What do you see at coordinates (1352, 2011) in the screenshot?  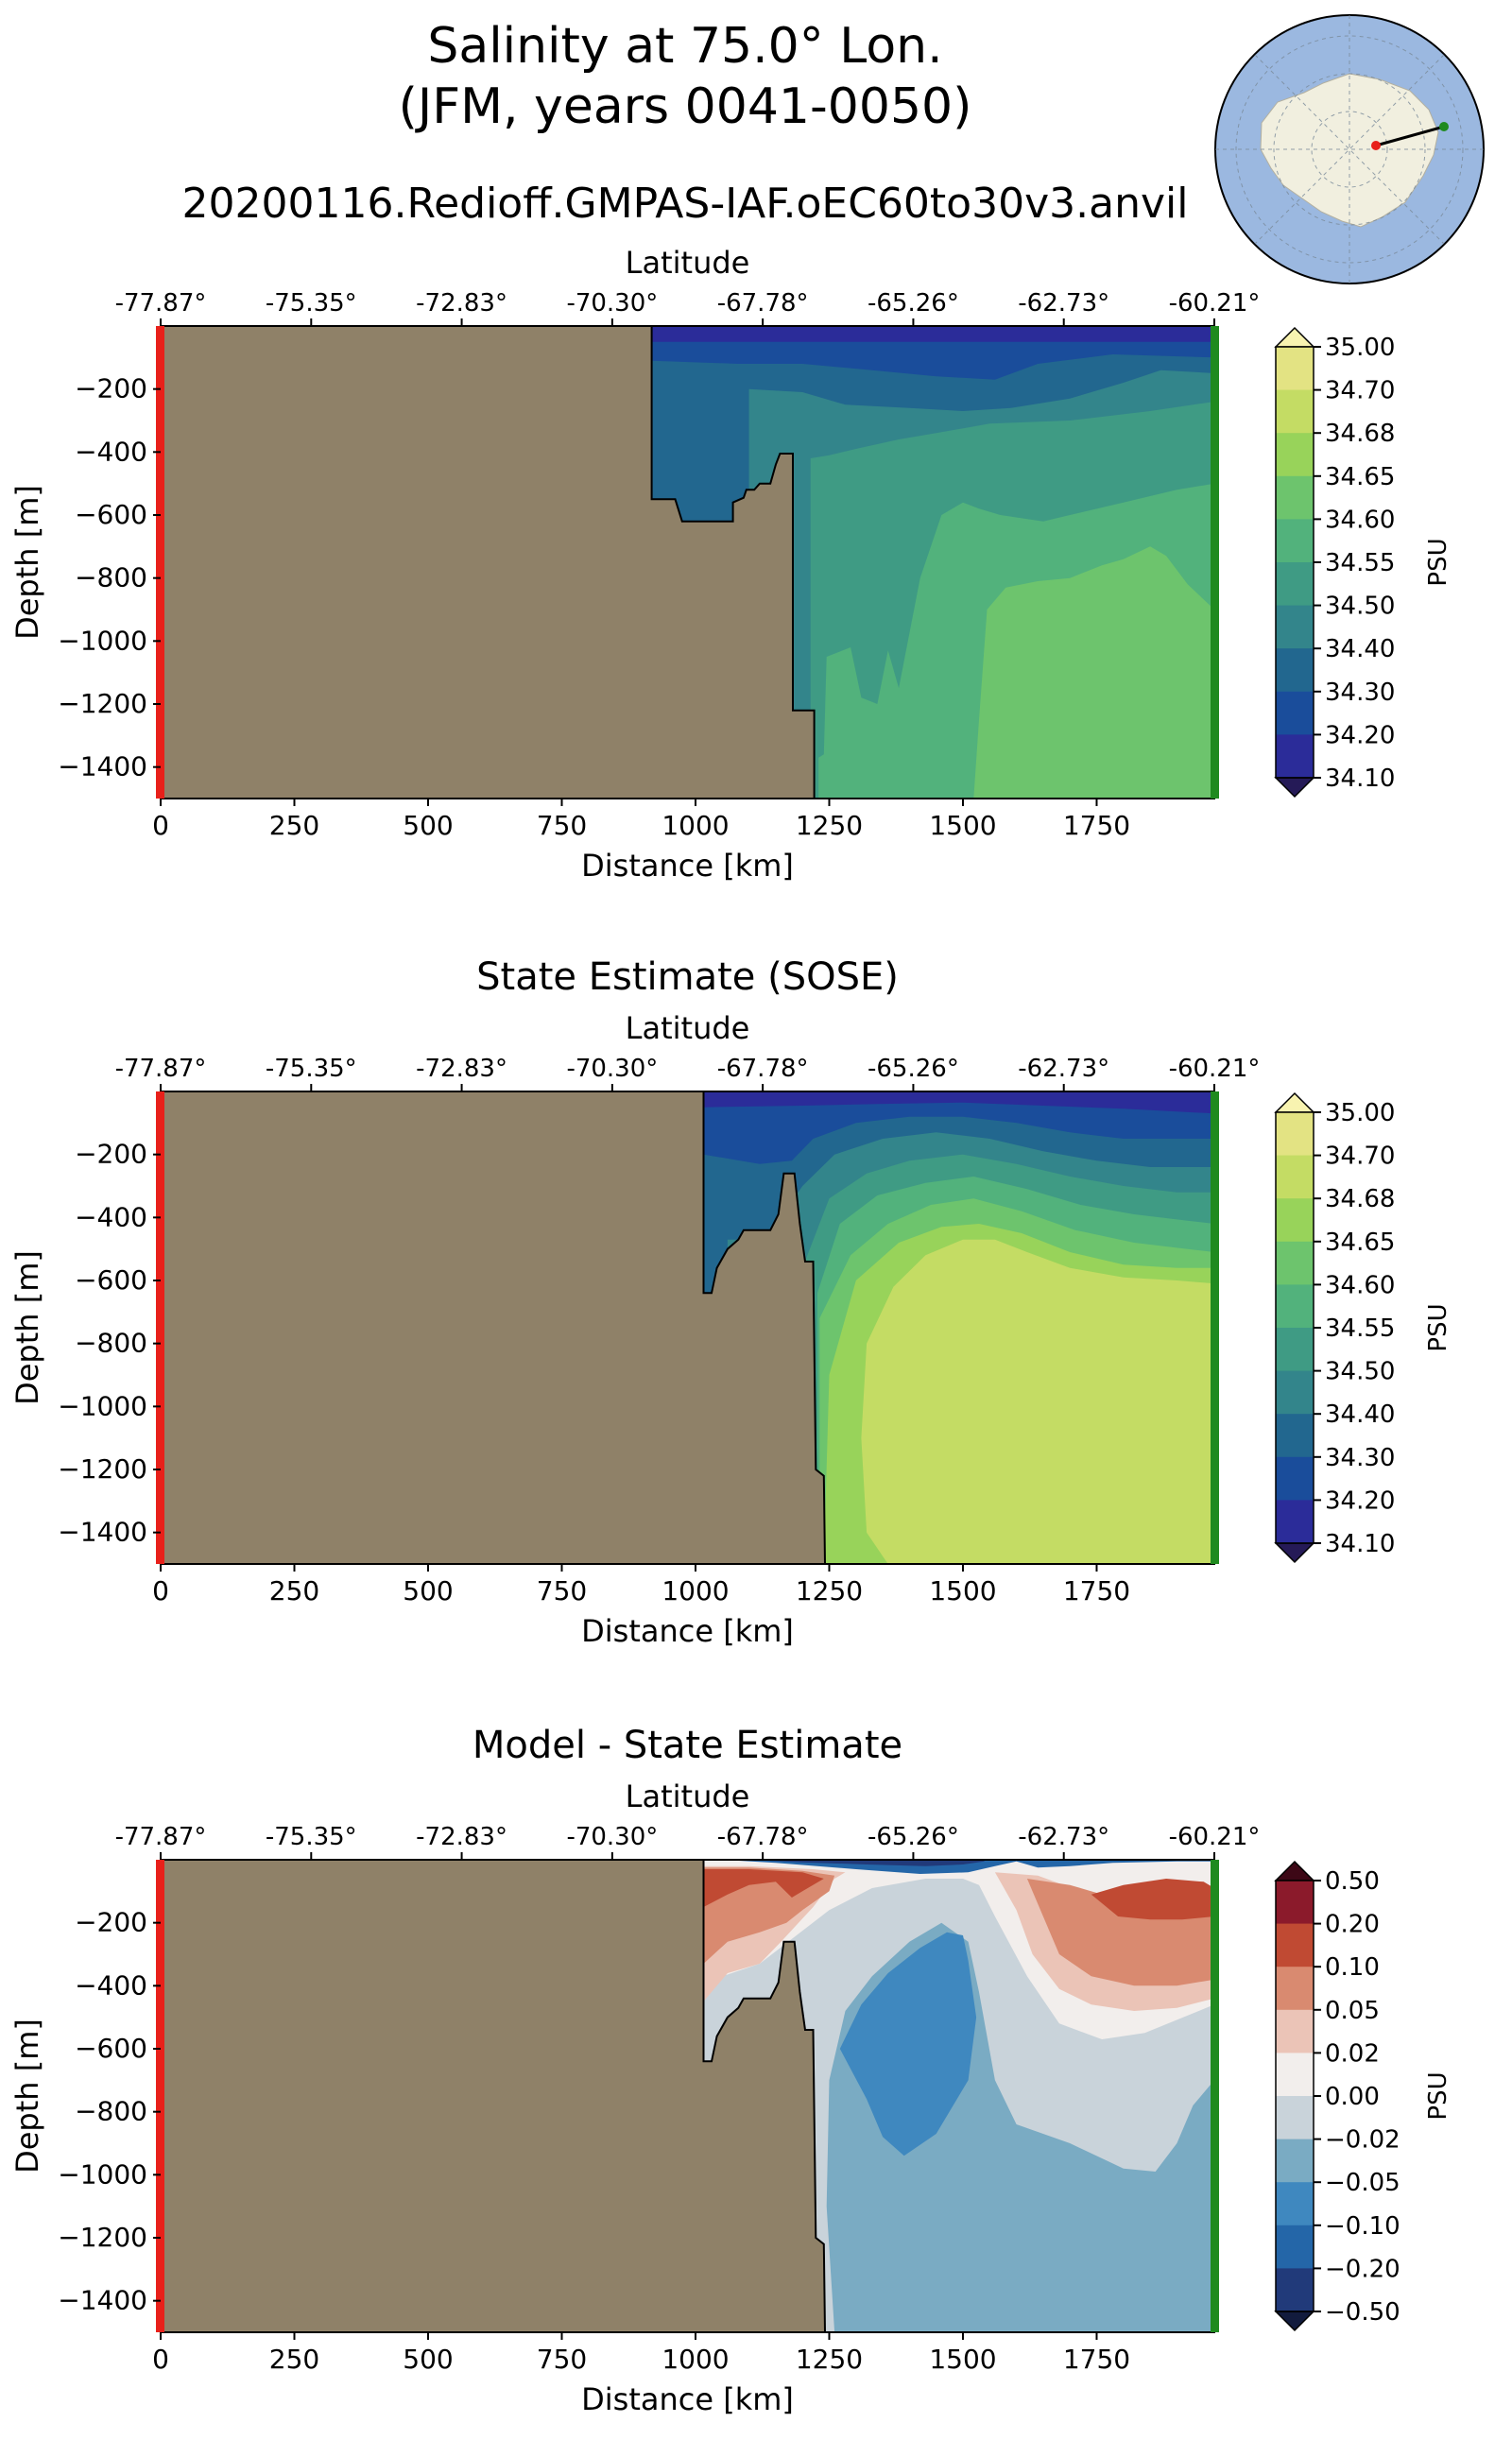 I see `colorbar-tick-label: 0.05` at bounding box center [1352, 2011].